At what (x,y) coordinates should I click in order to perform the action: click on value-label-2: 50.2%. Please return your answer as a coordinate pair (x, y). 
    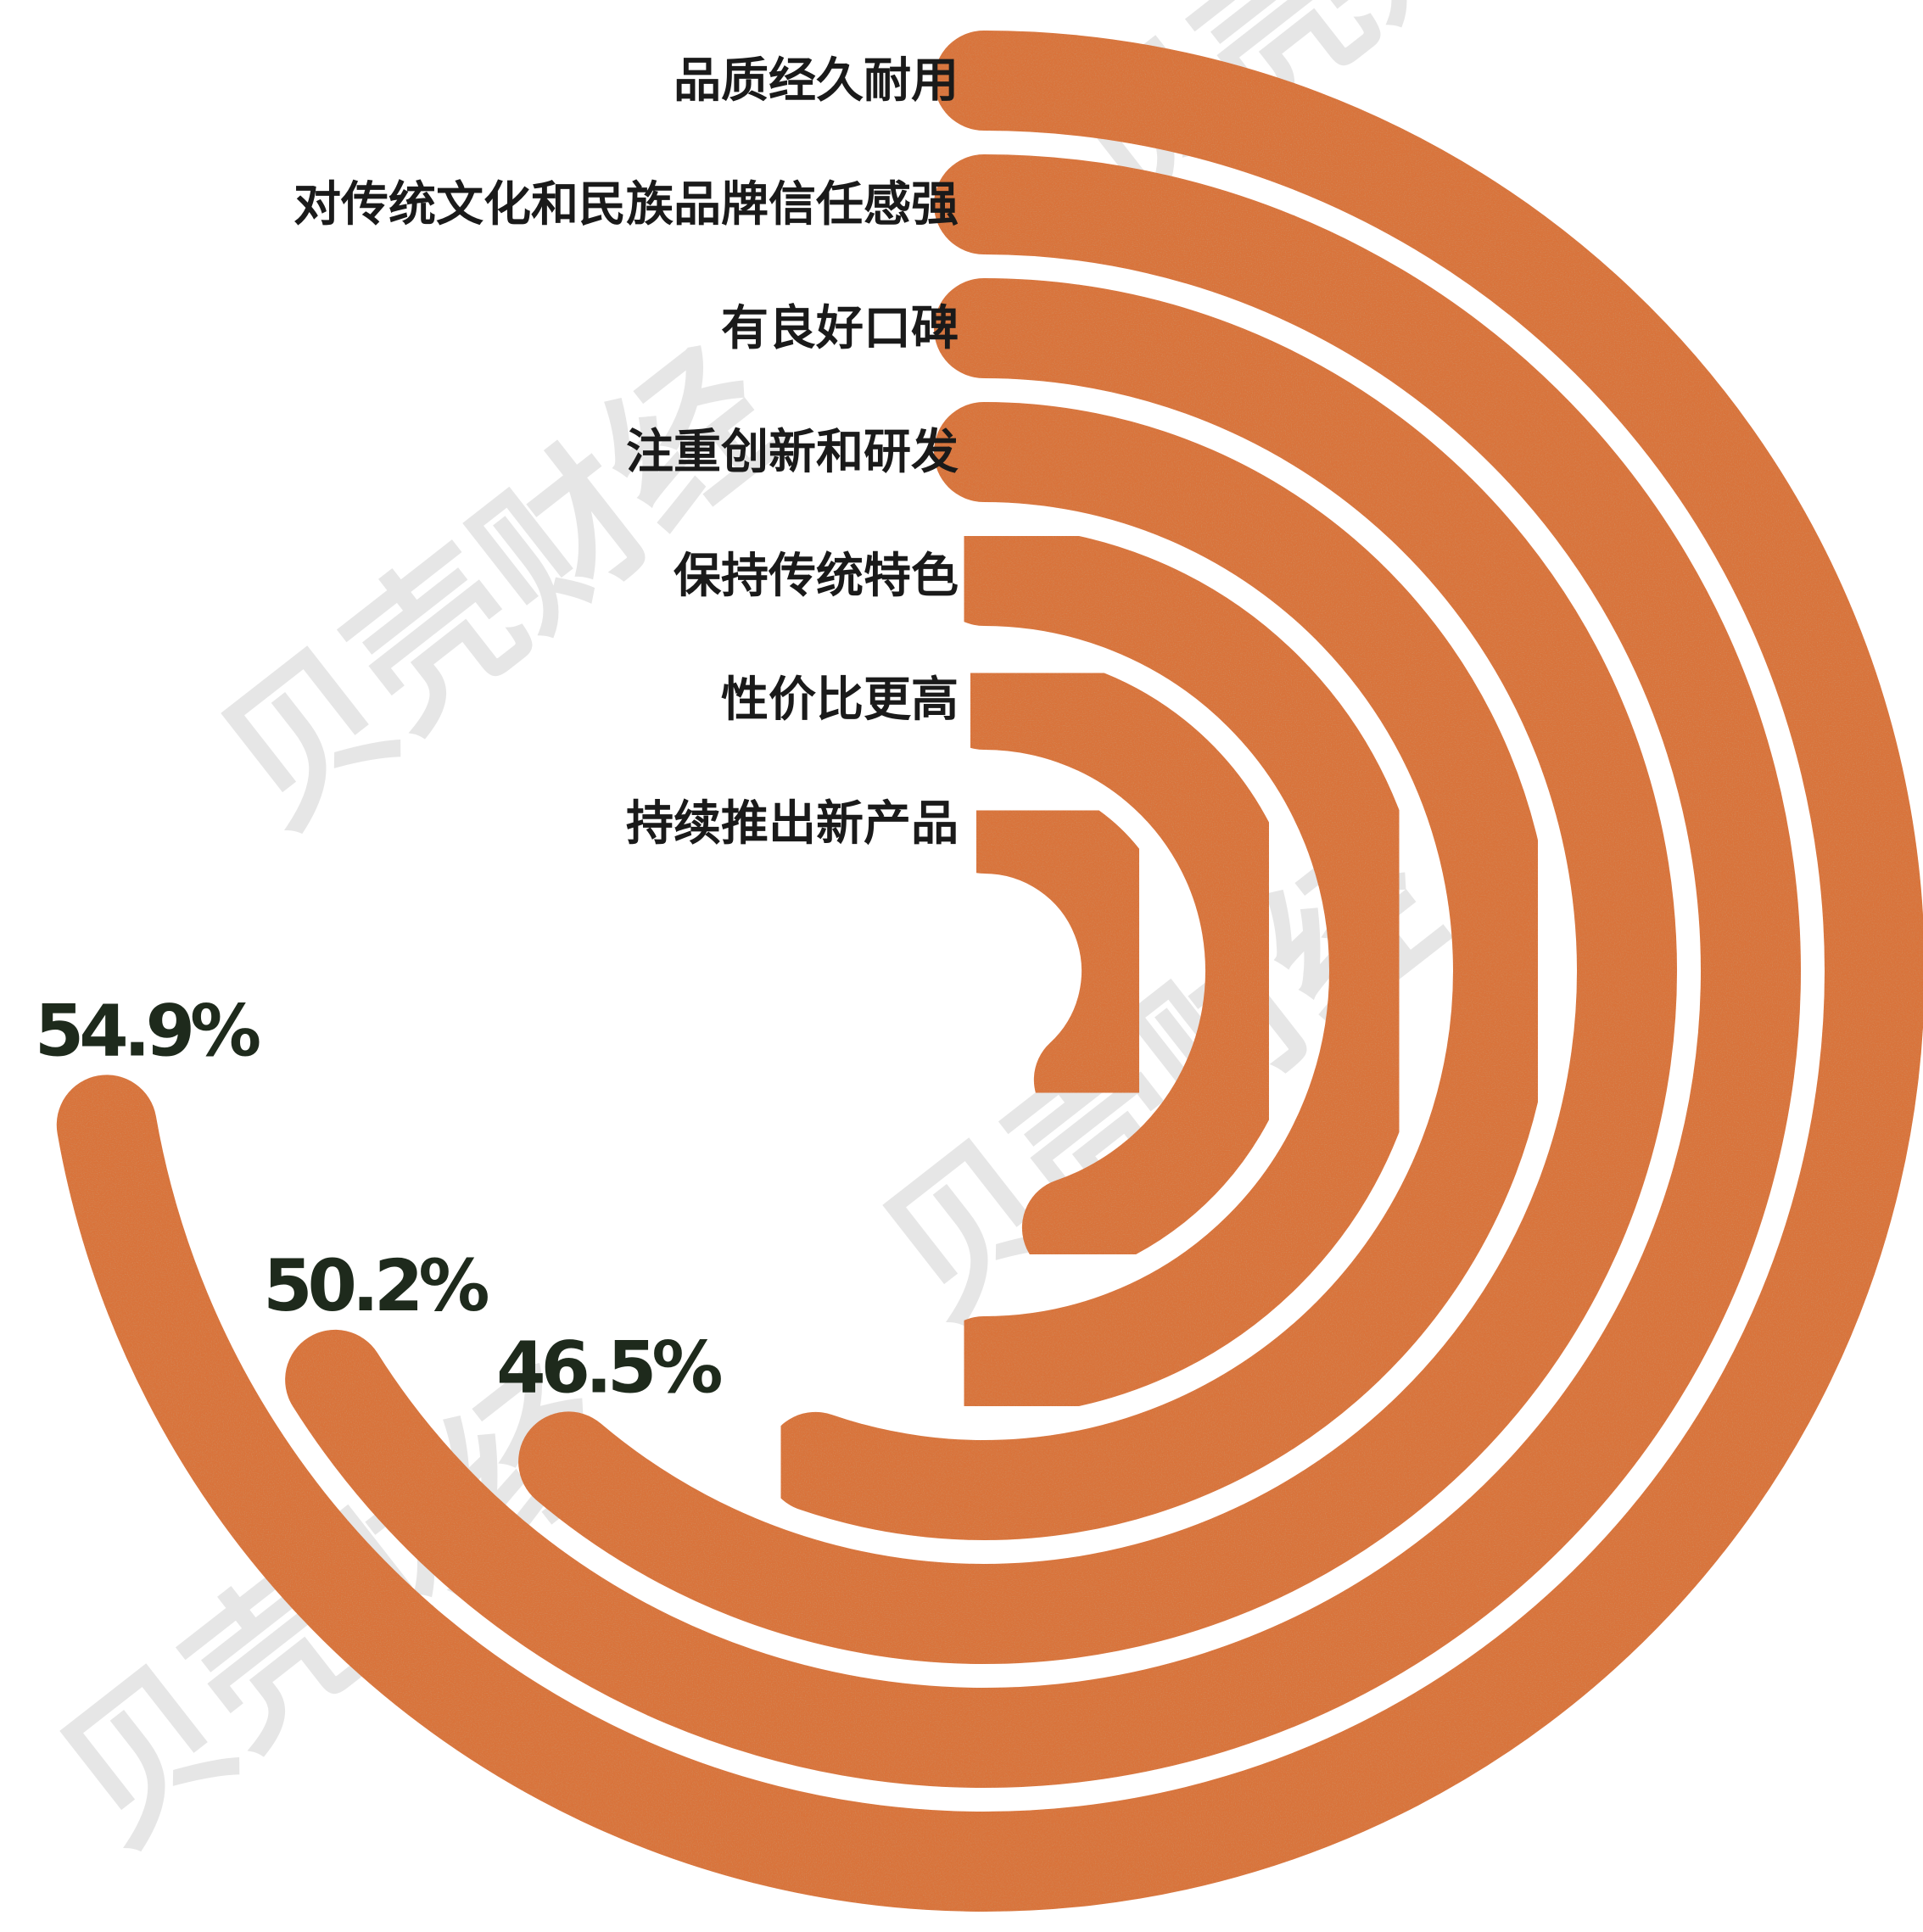
    Looking at the image, I should click on (375, 1286).